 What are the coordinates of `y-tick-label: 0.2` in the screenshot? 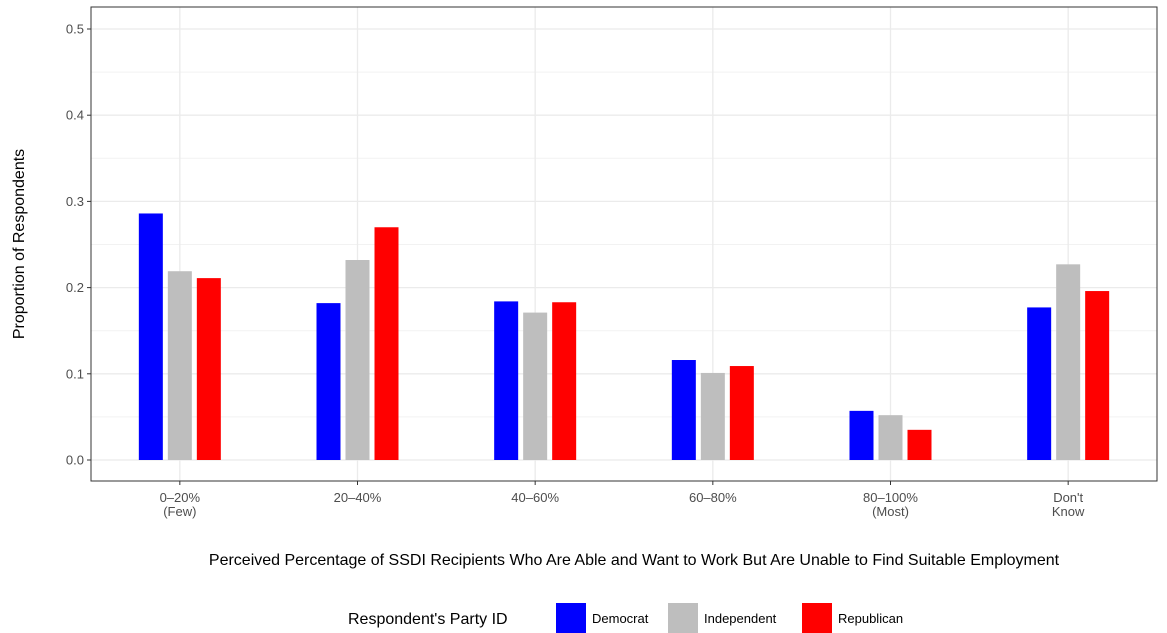 It's located at (75, 287).